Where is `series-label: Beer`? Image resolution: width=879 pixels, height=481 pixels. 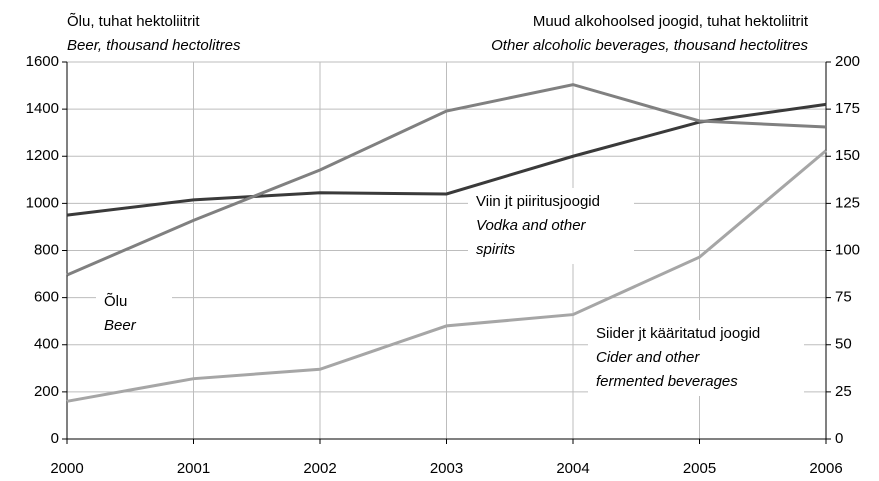 series-label: Beer is located at coordinates (120, 325).